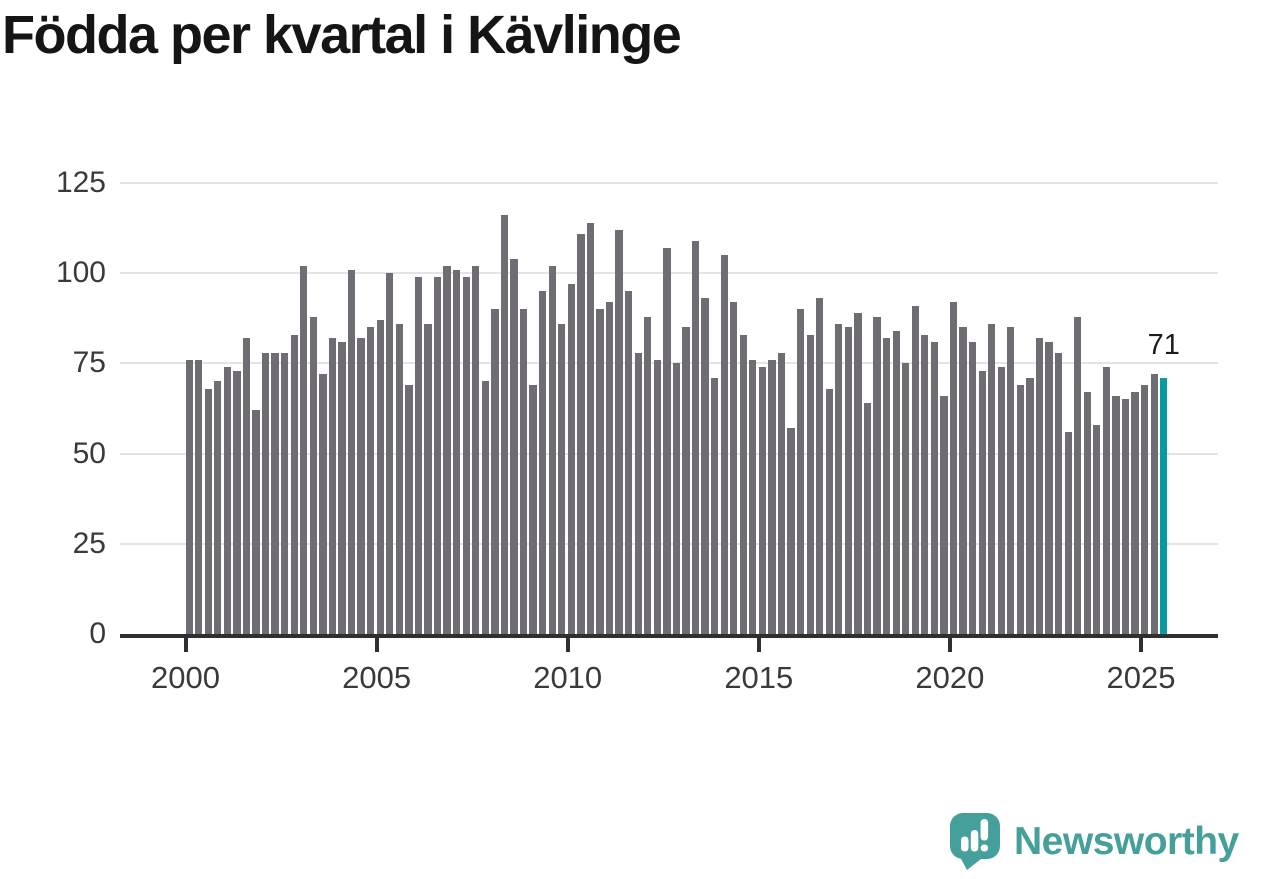 The image size is (1262, 879). Describe the element at coordinates (1164, 505) in the screenshot. I see `highlighted-bar` at that location.